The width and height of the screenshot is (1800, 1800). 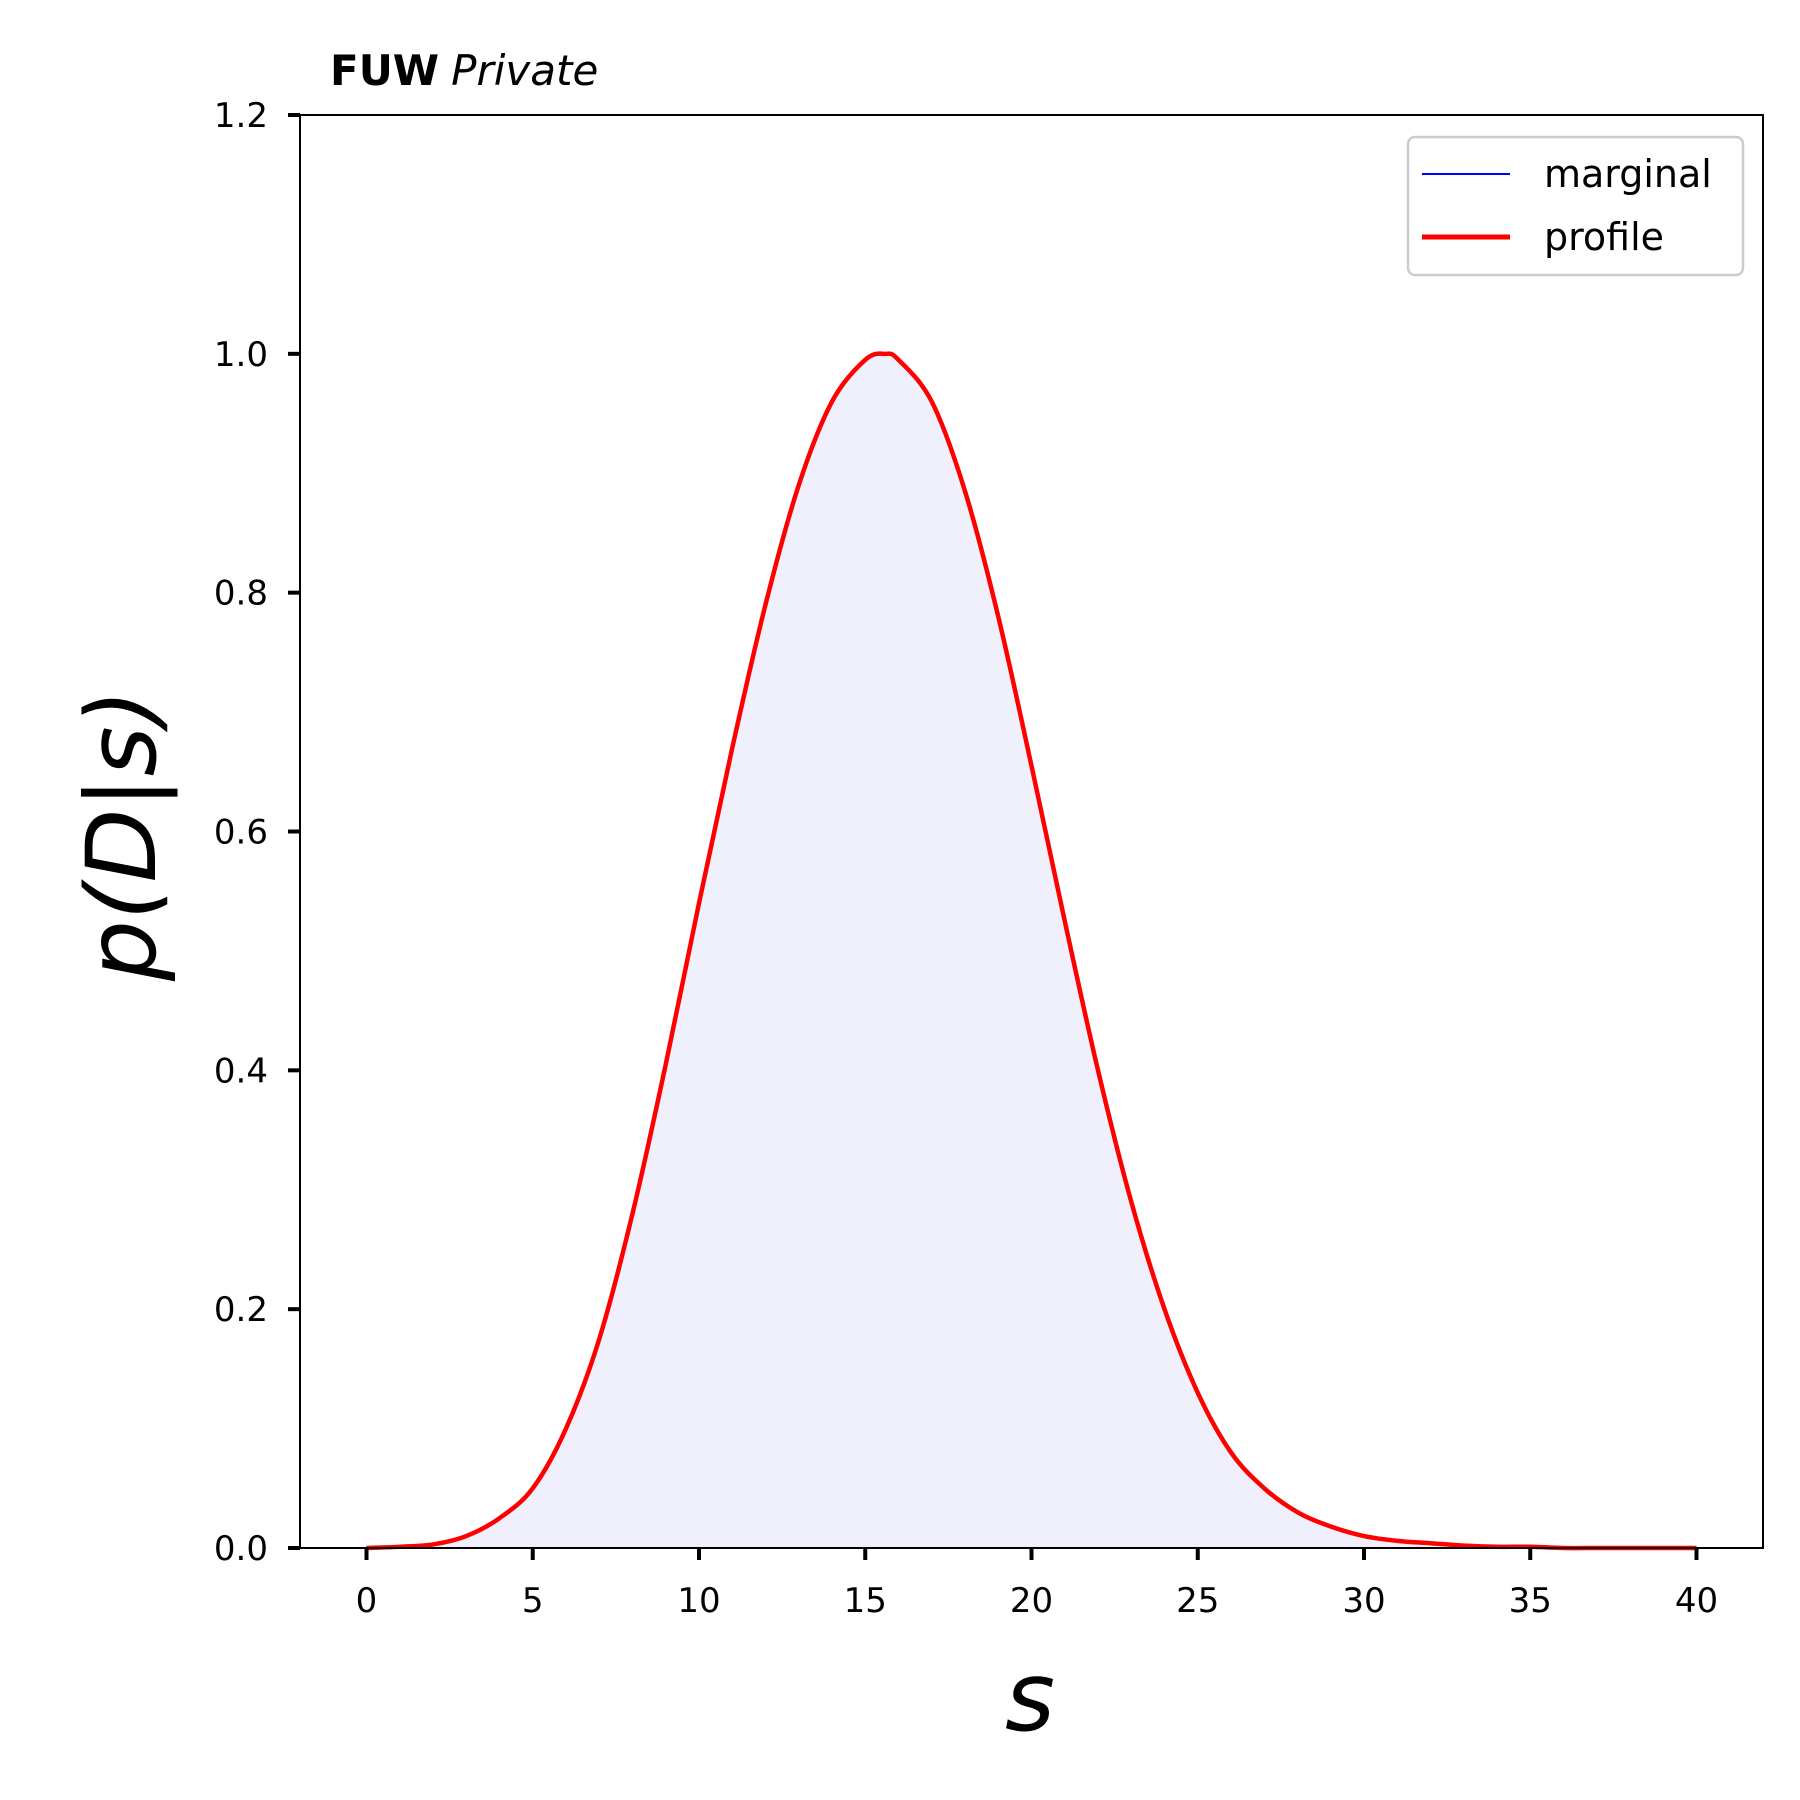 I want to click on legend-label-profile: profile, so click(x=1604, y=237).